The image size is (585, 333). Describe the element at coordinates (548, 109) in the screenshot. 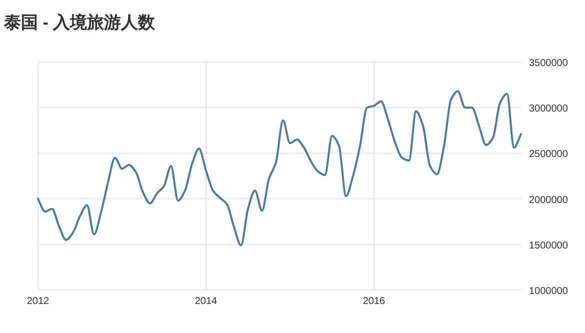

I see `y-tick-label: 3000000` at that location.